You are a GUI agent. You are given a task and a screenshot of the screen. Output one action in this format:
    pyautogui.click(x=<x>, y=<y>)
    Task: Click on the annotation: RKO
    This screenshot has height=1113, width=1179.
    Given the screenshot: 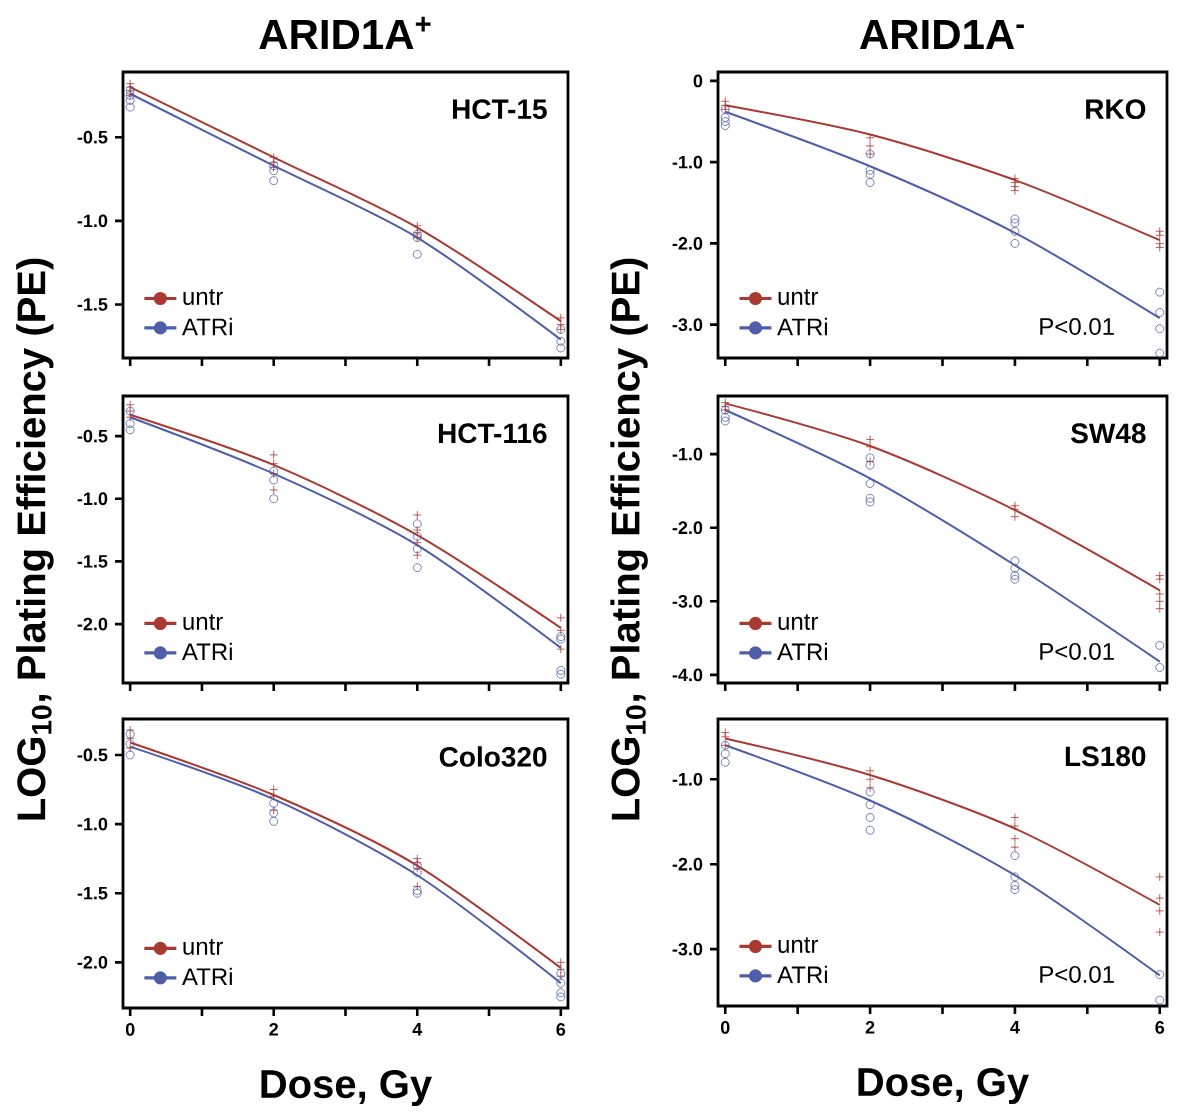 What is the action you would take?
    pyautogui.click(x=1116, y=109)
    